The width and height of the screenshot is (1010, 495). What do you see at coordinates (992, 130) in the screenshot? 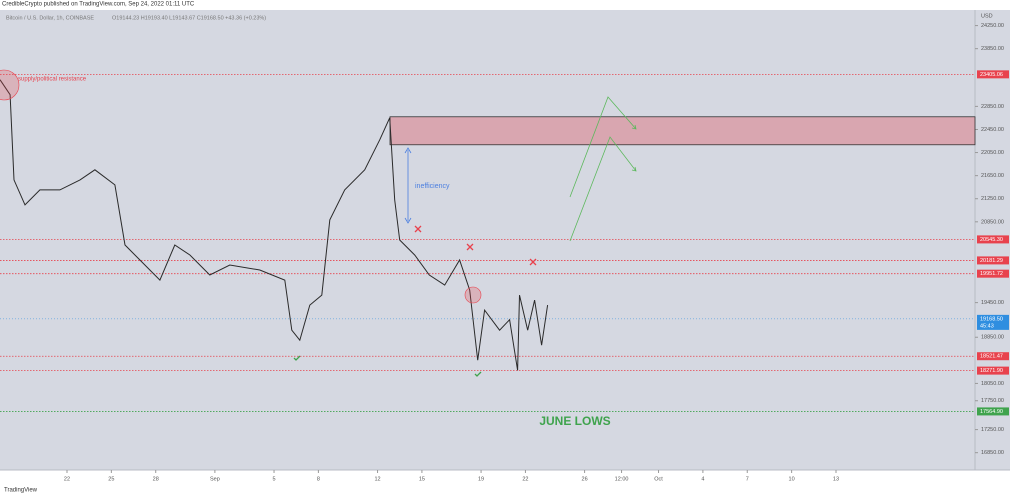
I see `y-tick-label: 22450.00` at bounding box center [992, 130].